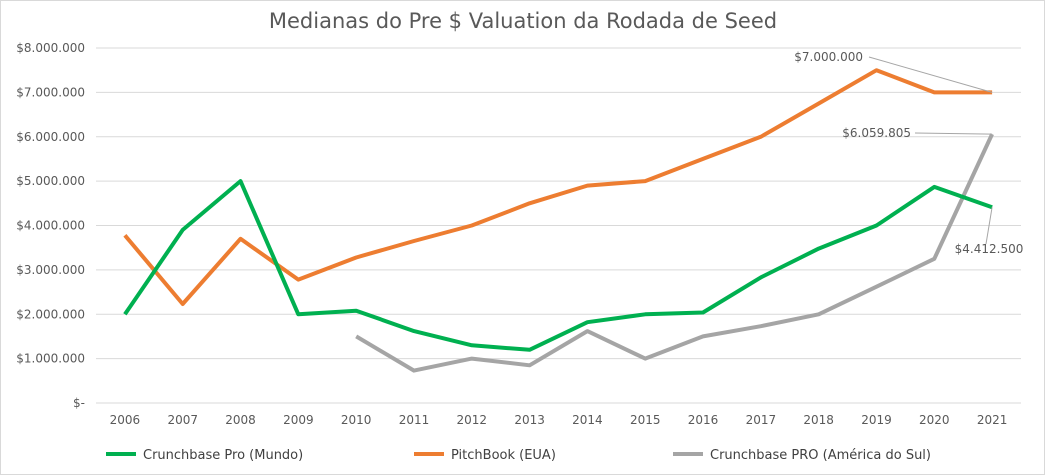 The width and height of the screenshot is (1045, 476). What do you see at coordinates (934, 420) in the screenshot?
I see `x-tick-label: 2020` at bounding box center [934, 420].